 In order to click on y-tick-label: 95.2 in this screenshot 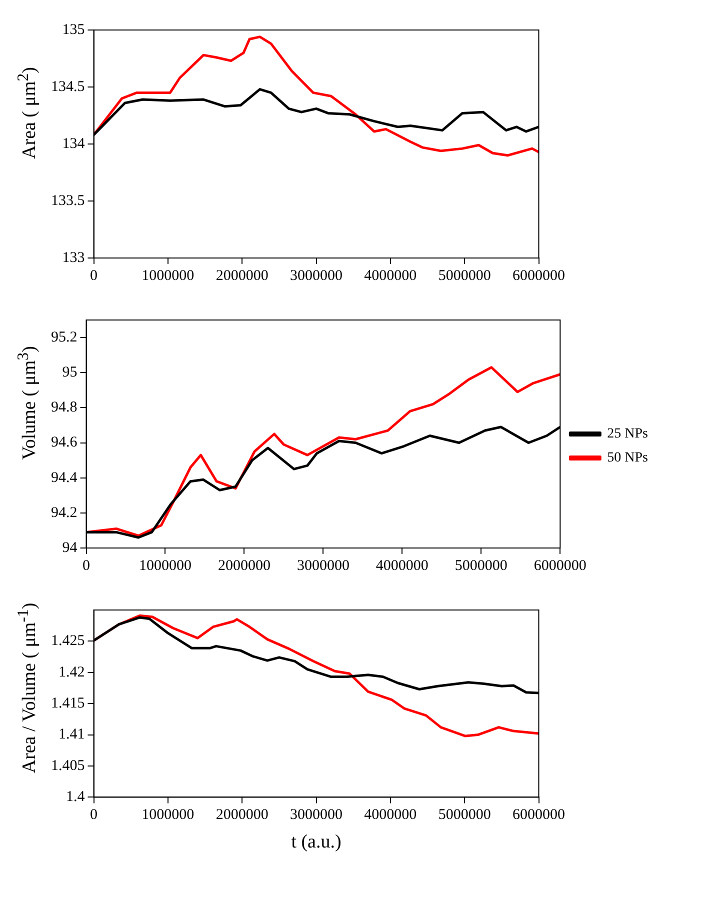, I will do `click(64, 337)`.